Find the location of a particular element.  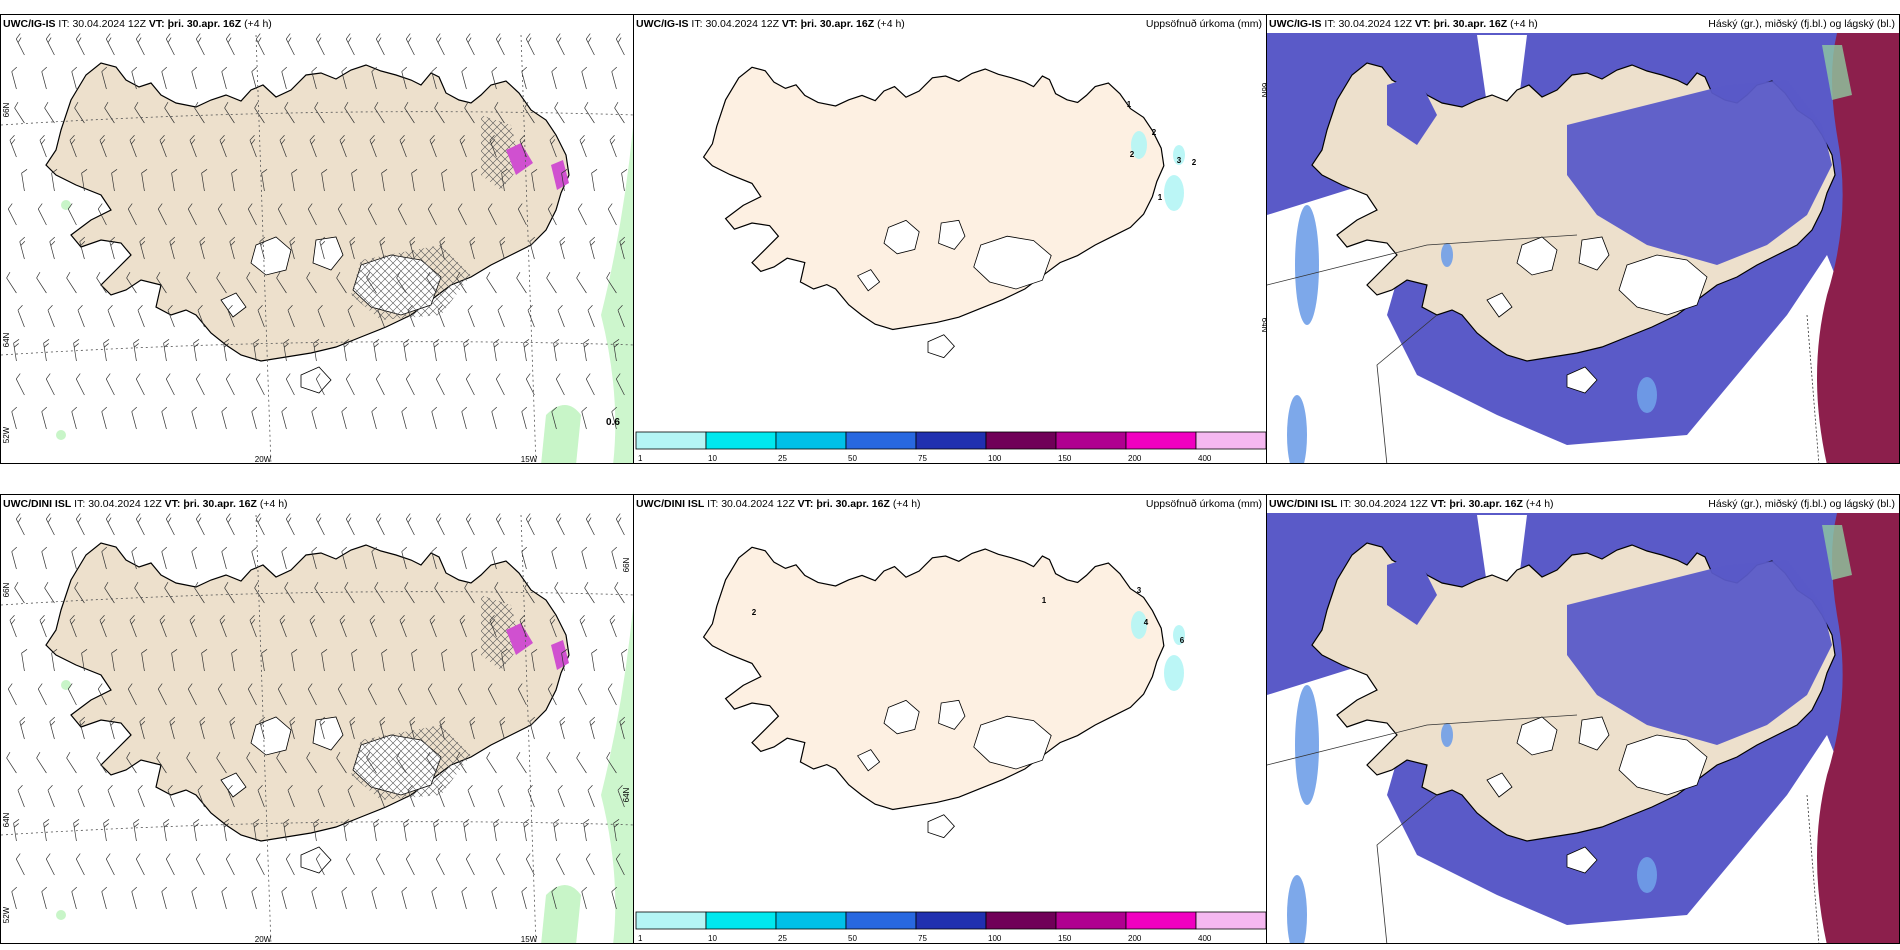

lead-time: (+4 h) is located at coordinates (1539, 504).